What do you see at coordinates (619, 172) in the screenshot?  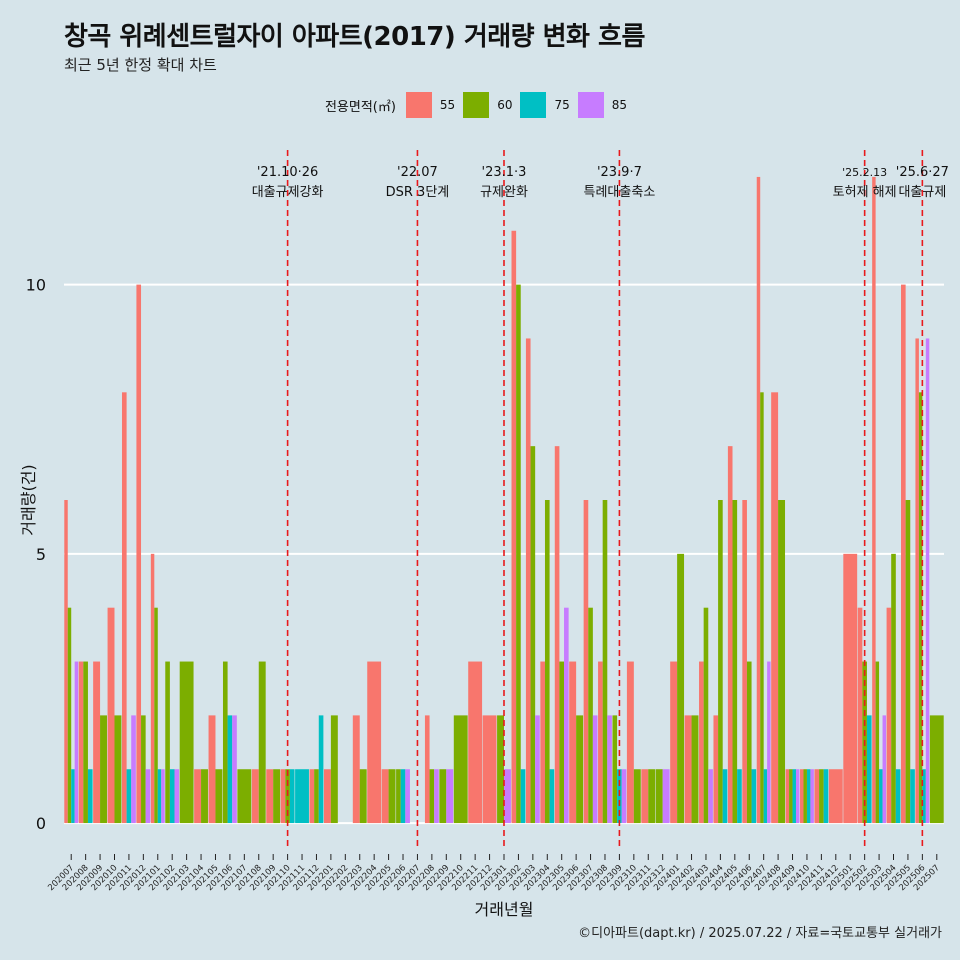 I see `event-date: '23.9·7` at bounding box center [619, 172].